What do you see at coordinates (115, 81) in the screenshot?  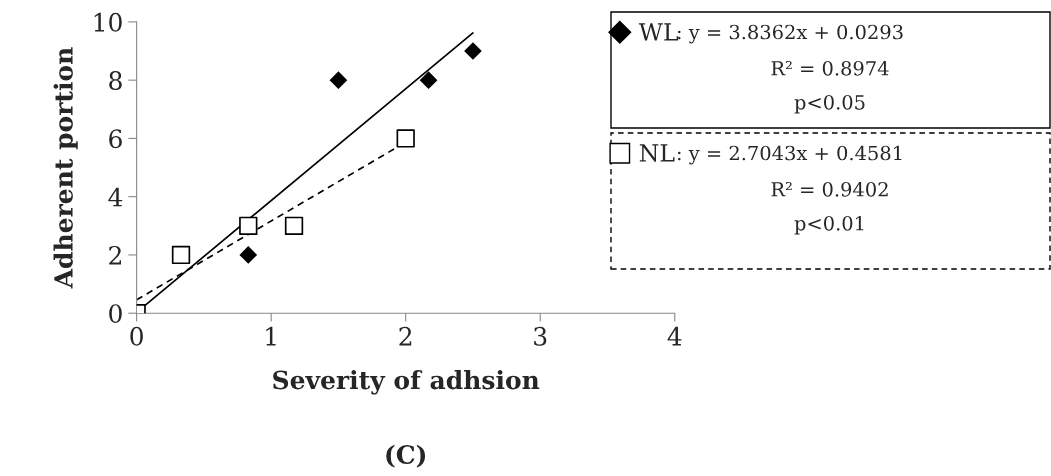 I see `y-tick-label: 8` at bounding box center [115, 81].